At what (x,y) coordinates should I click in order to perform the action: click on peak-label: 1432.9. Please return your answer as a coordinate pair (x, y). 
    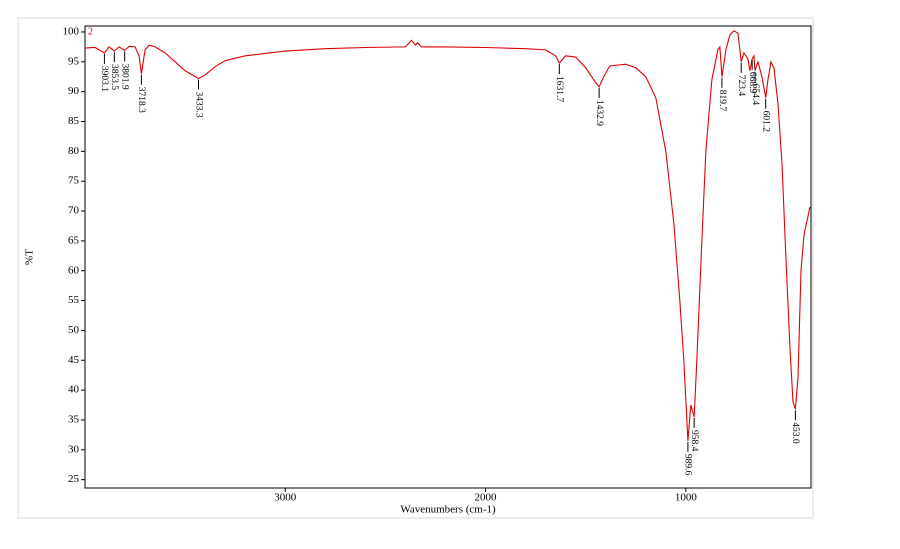
    Looking at the image, I should click on (599, 113).